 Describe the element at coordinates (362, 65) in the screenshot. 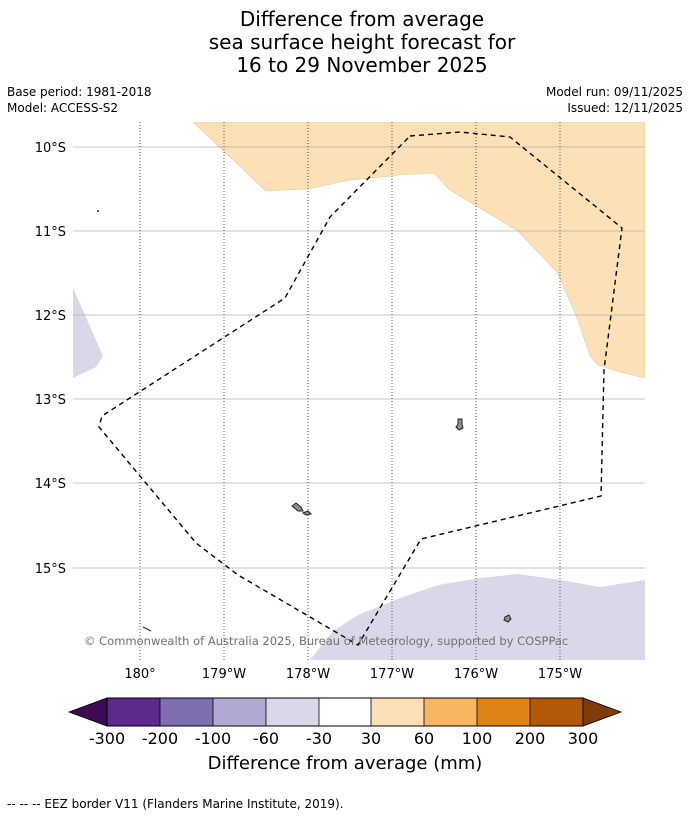

I see `title-line-3: 16 to 29 November 2025` at that location.